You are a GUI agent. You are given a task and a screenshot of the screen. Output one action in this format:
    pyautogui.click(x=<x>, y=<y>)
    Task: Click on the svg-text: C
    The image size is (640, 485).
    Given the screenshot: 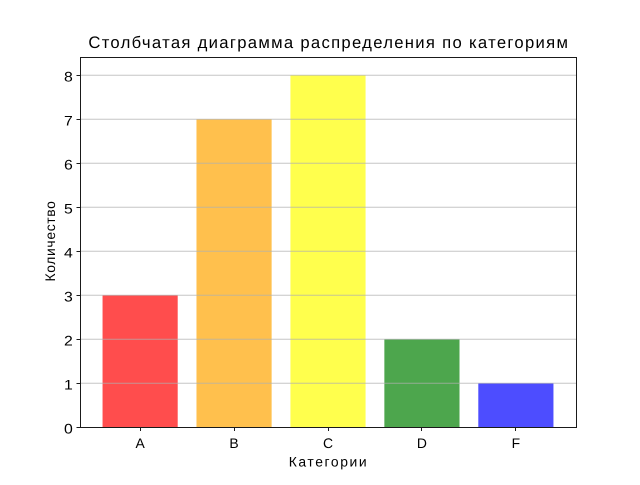 What is the action you would take?
    pyautogui.click(x=328, y=443)
    